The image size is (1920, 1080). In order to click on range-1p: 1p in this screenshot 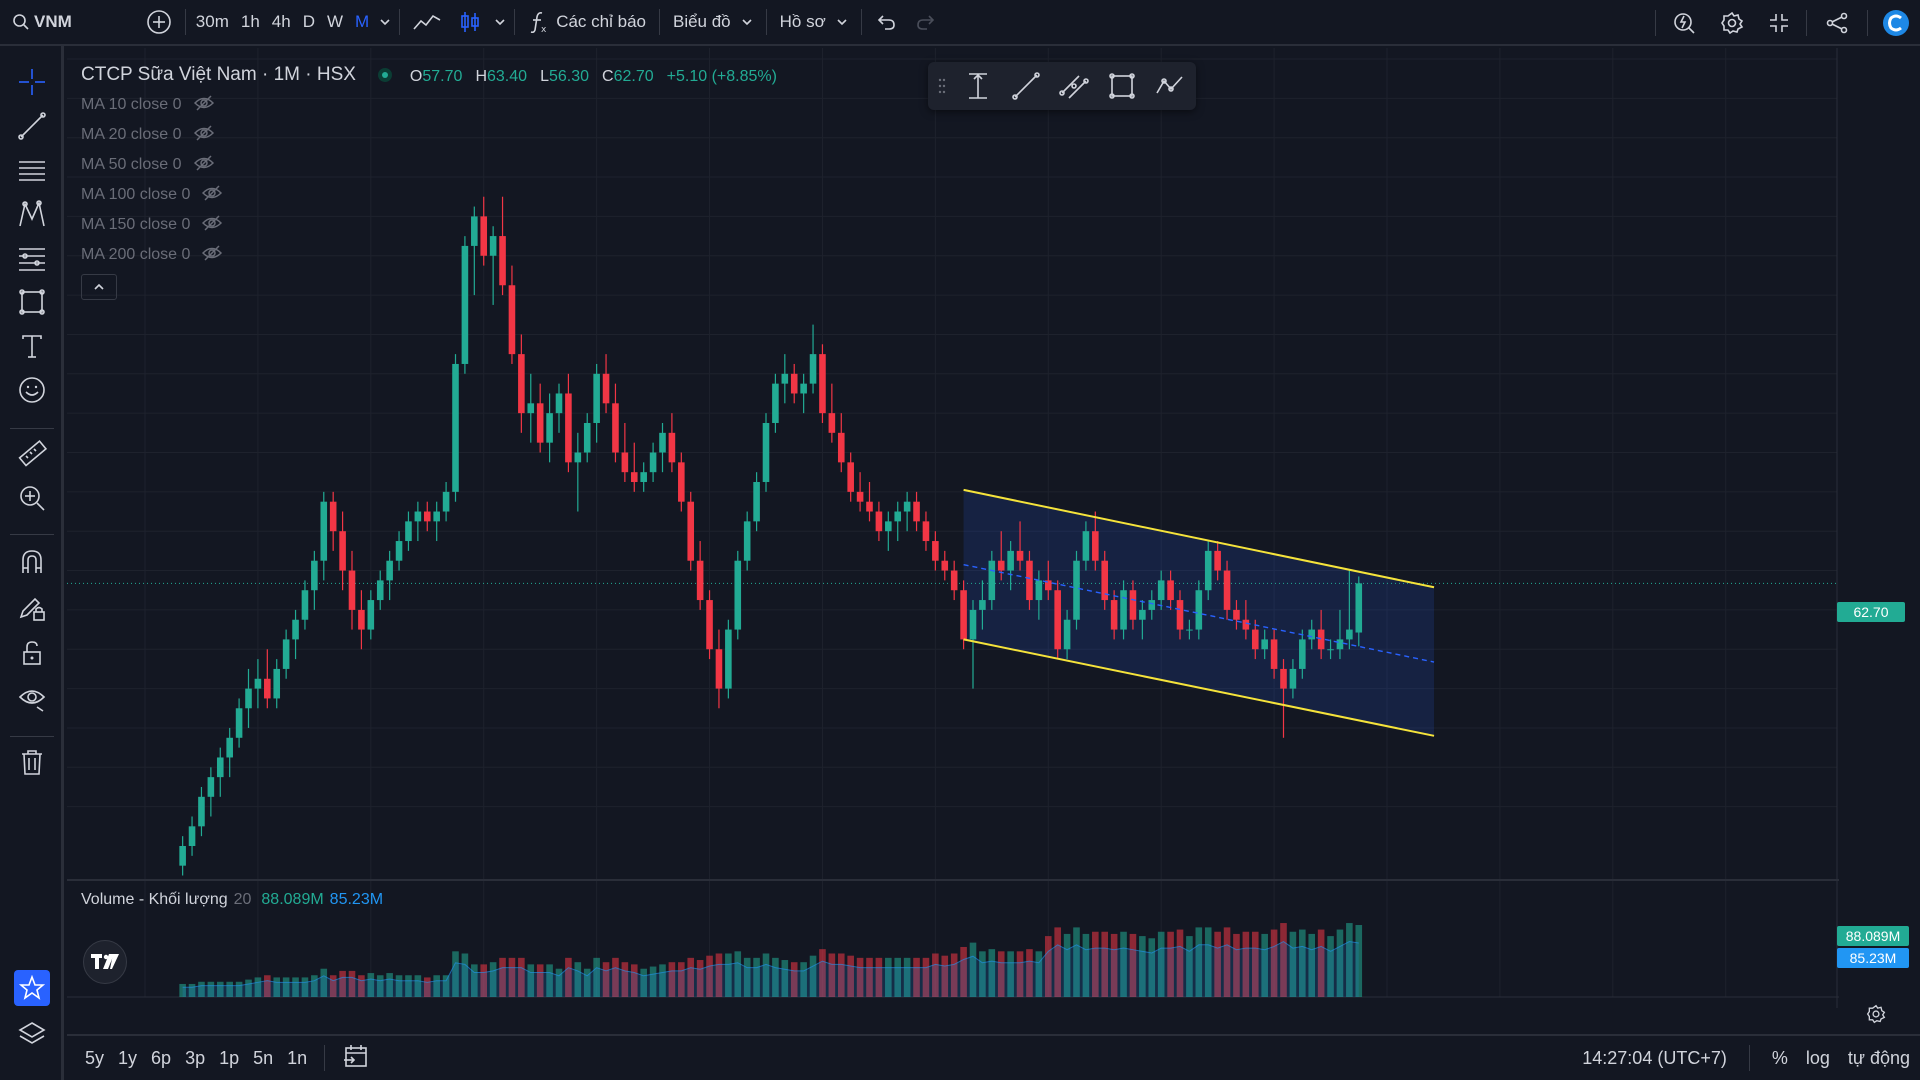, I will do `click(229, 1057)`.